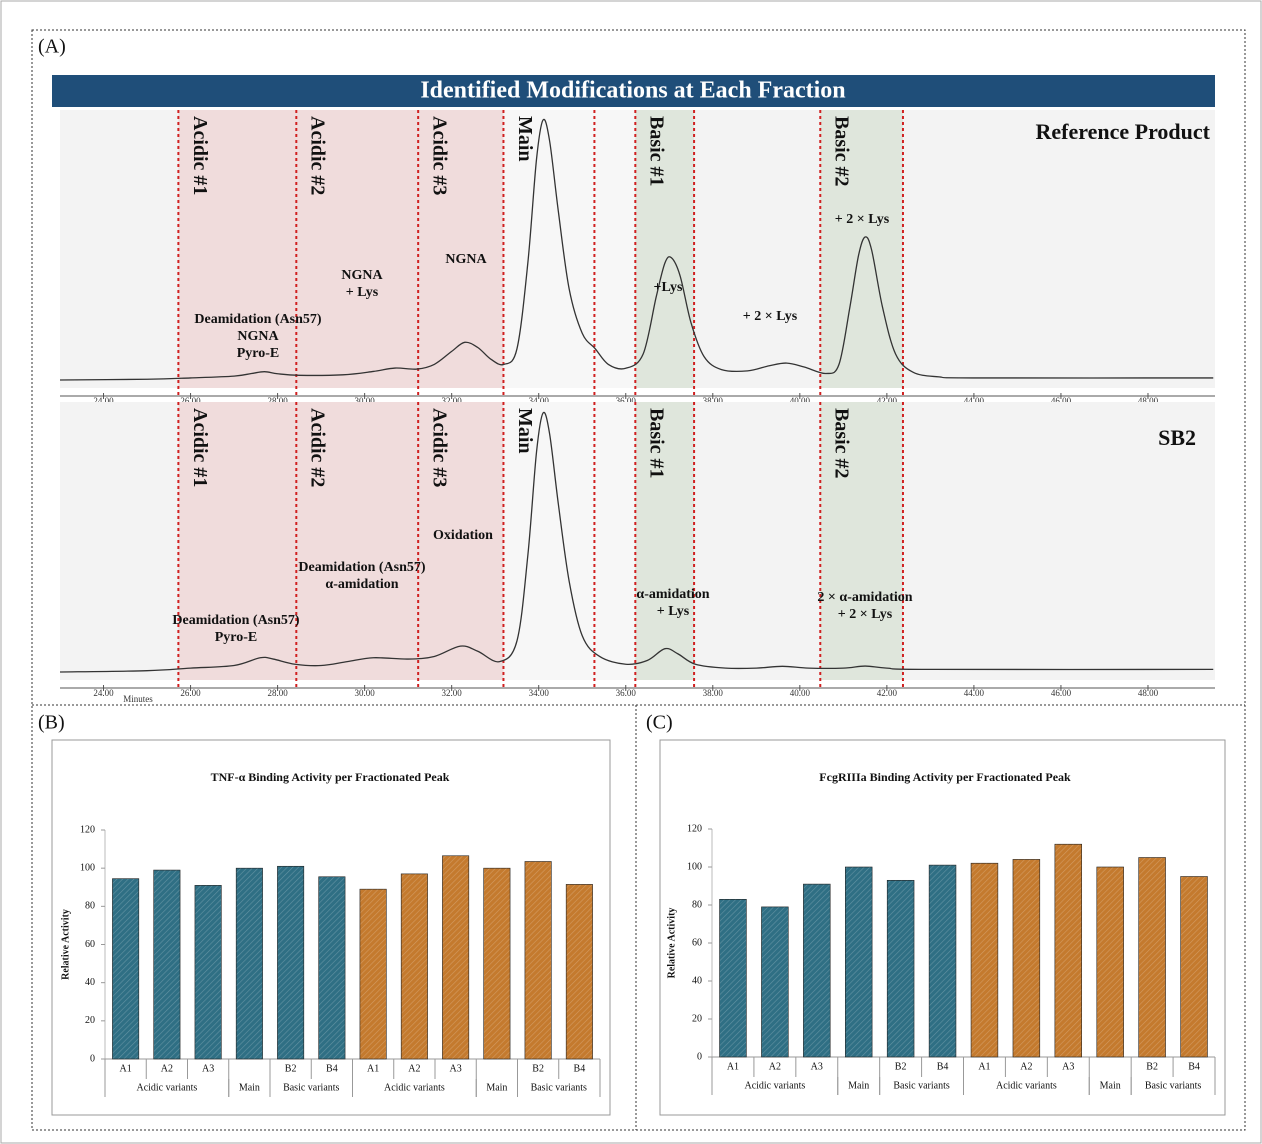 This screenshot has width=1262, height=1144. I want to click on x-tick-label: B2, so click(901, 1066).